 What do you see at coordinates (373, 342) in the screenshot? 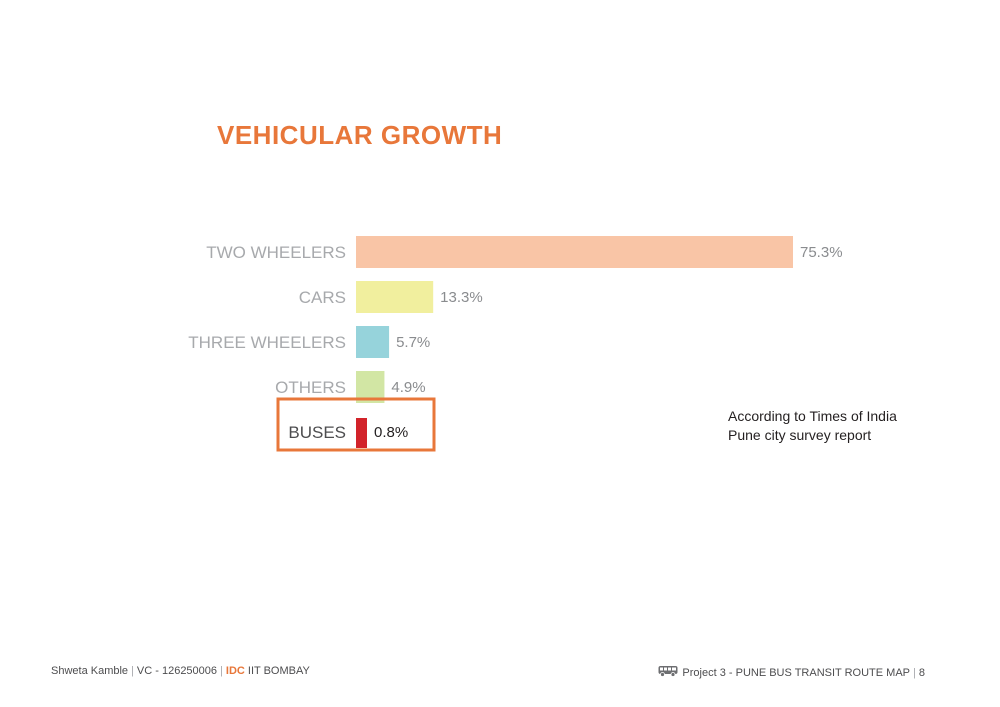
I see `bar-three-wheelers` at bounding box center [373, 342].